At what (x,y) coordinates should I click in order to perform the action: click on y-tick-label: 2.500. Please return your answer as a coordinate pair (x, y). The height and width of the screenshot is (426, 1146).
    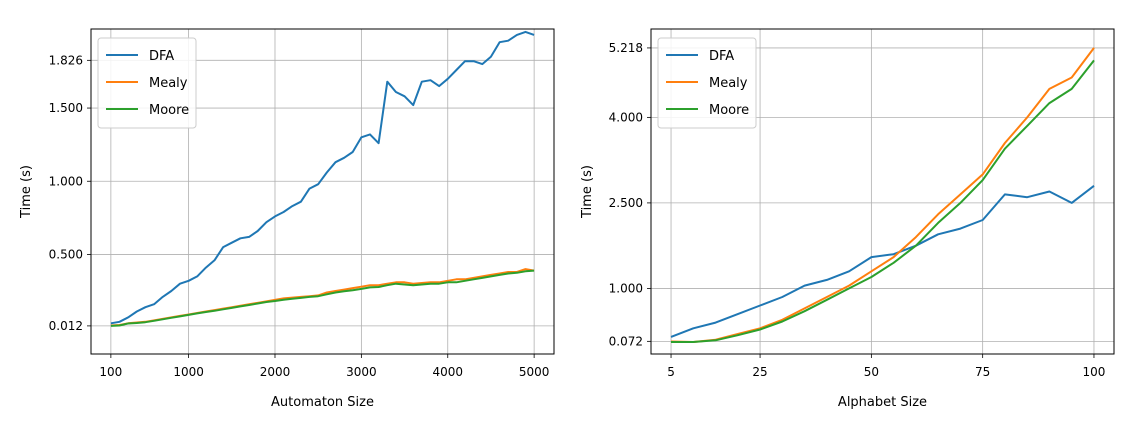
    Looking at the image, I should click on (626, 203).